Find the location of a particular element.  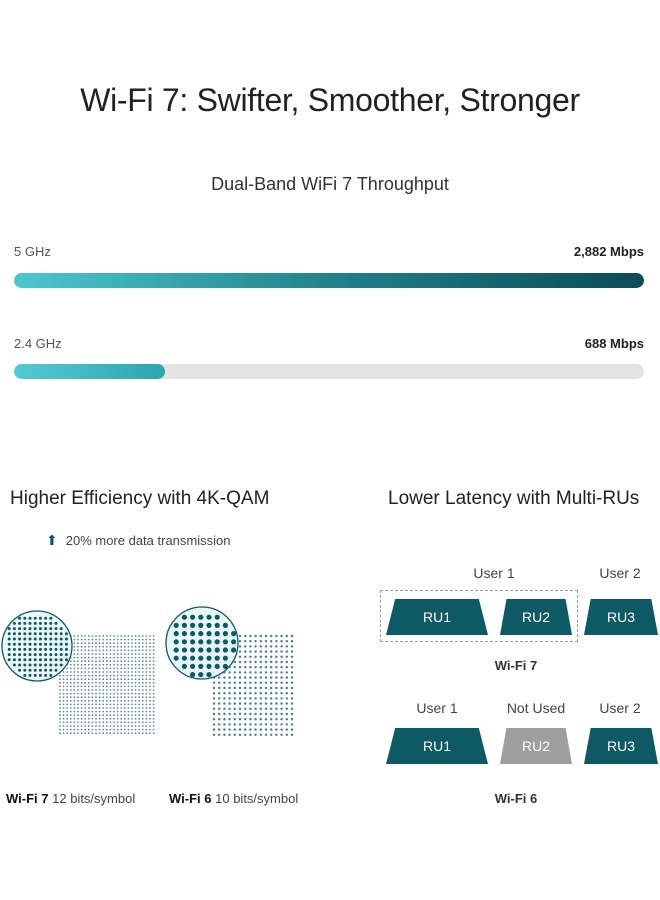

wifi7-ru1: RU1 is located at coordinates (437, 617).